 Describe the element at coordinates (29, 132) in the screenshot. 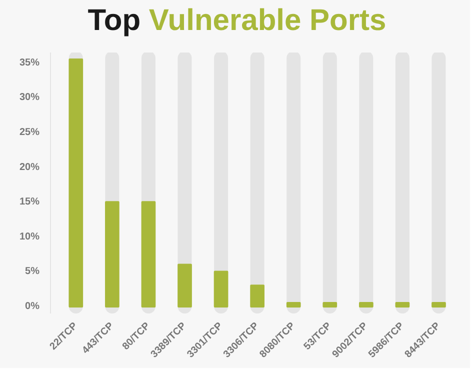

I see `y-tick-label: 25%` at that location.